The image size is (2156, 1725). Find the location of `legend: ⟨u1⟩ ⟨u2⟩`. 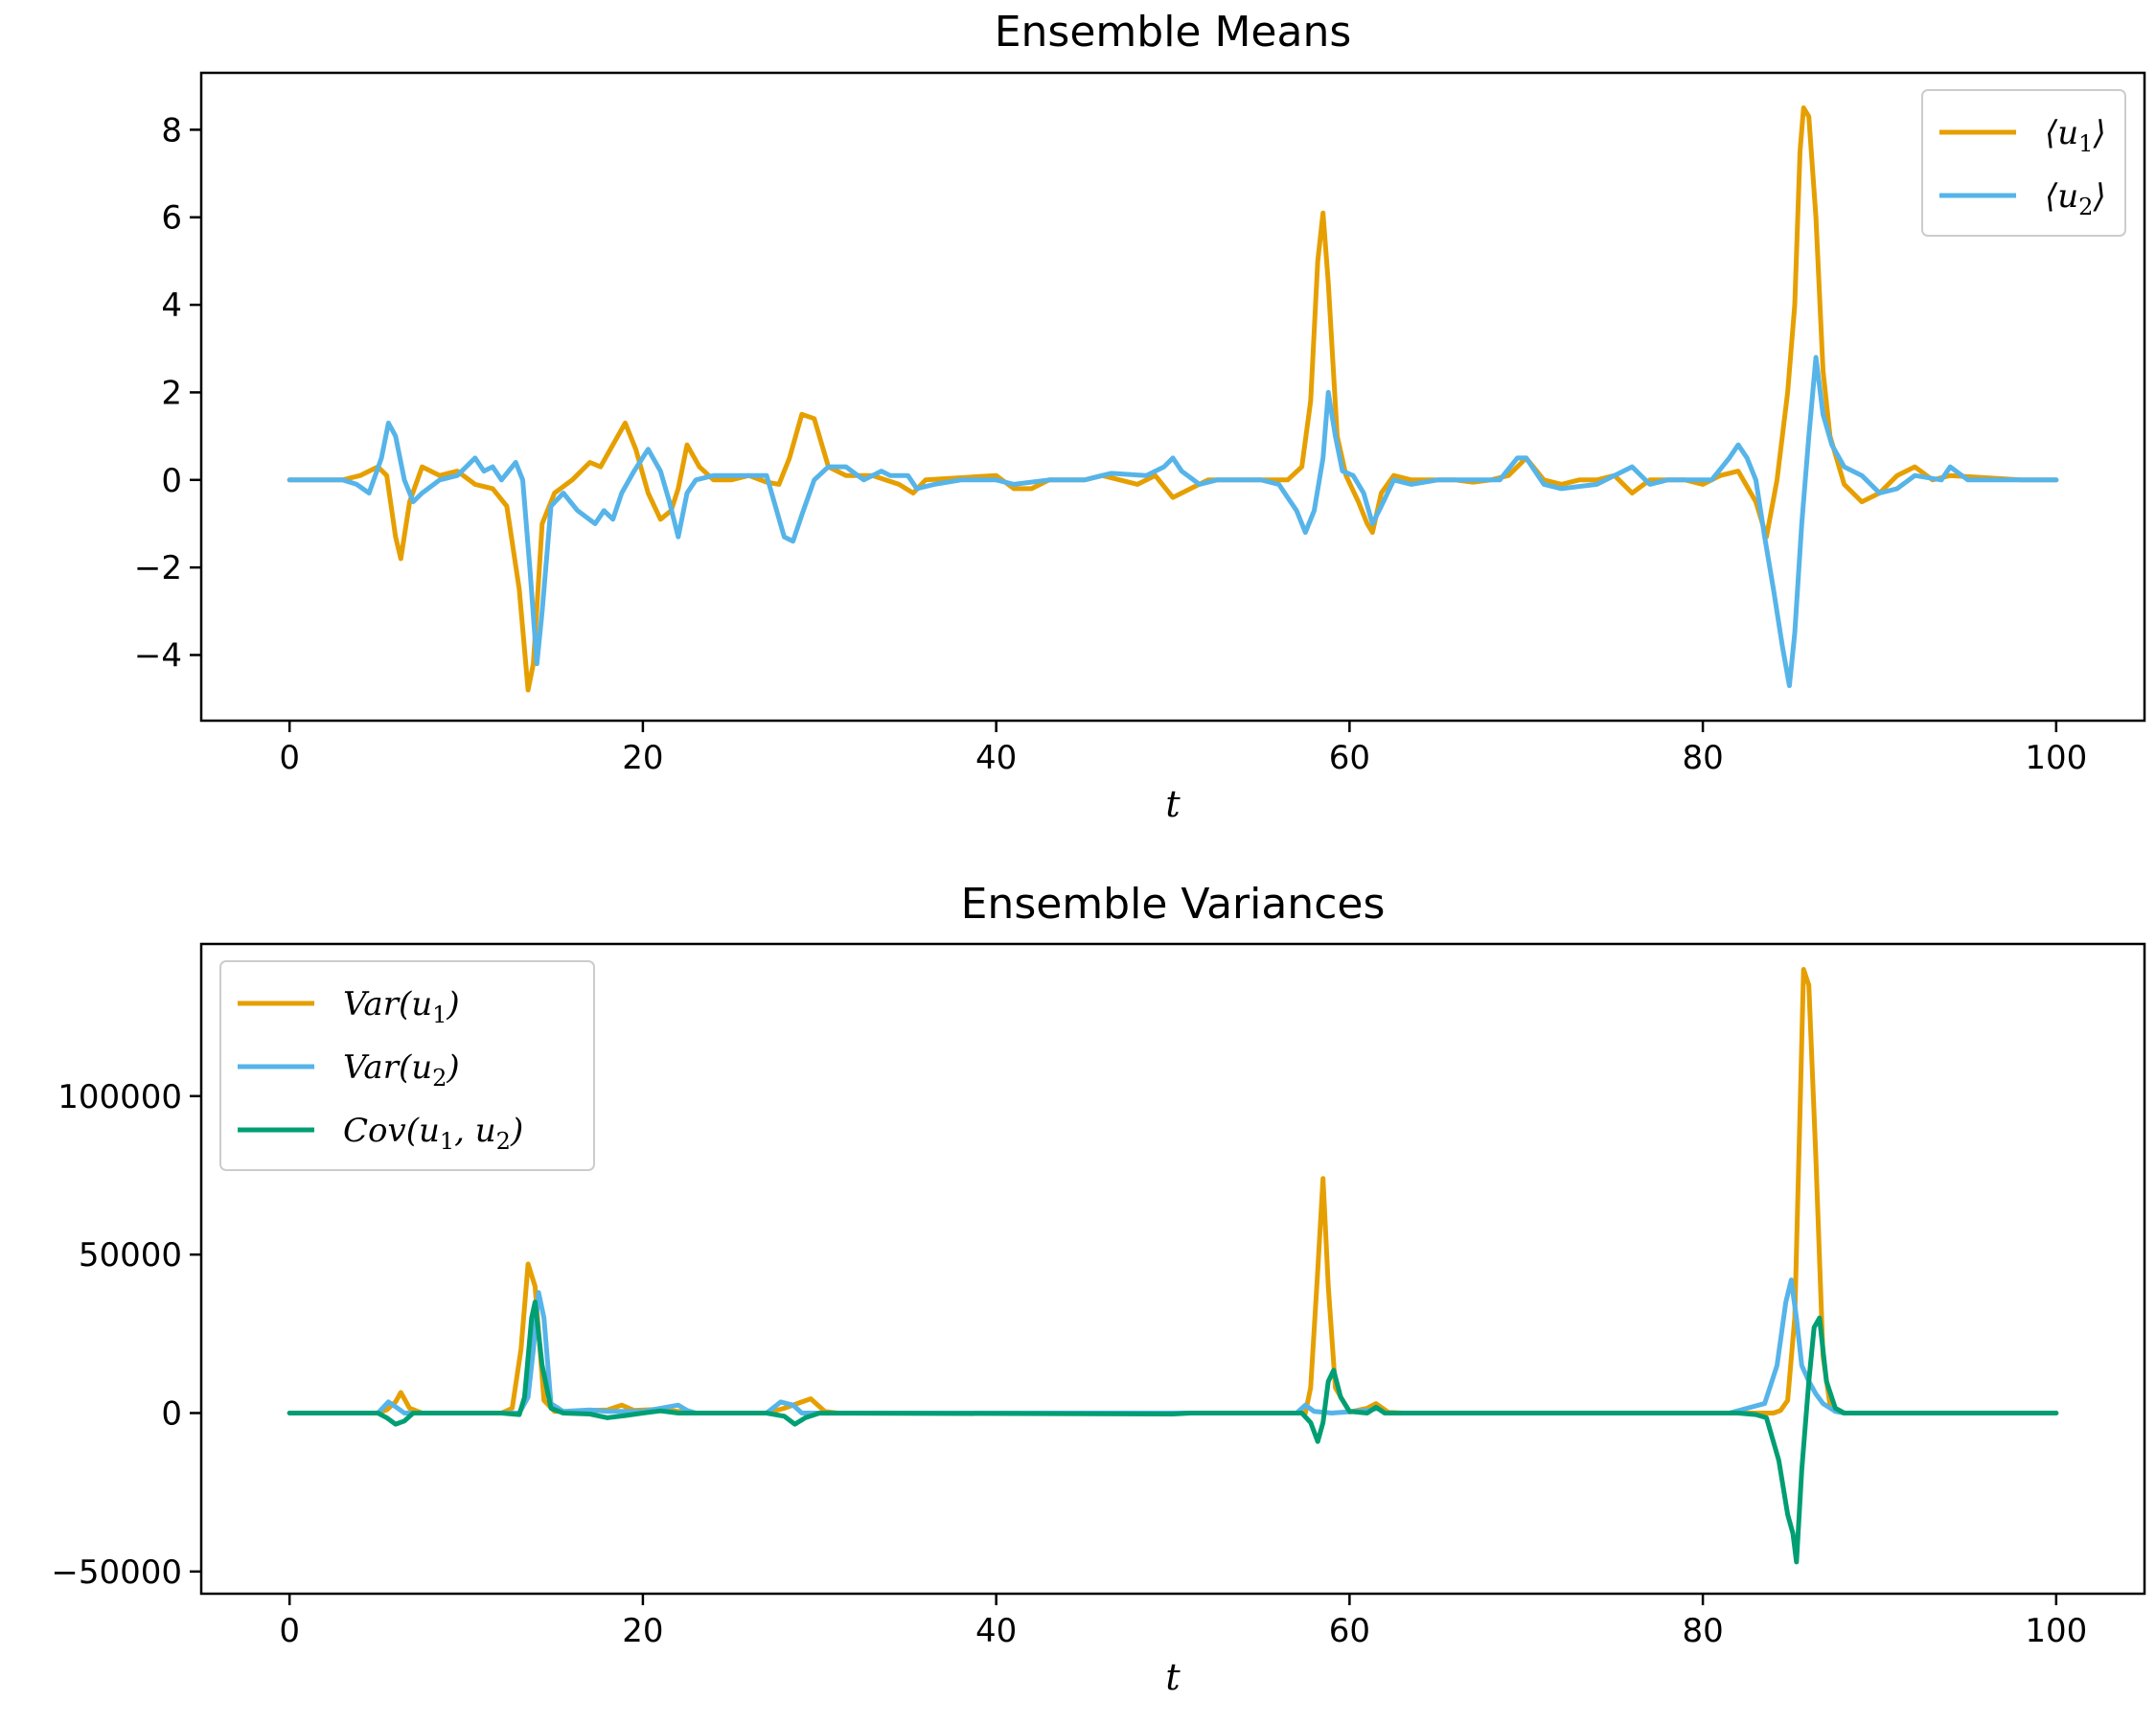

legend: ⟨u1⟩ ⟨u2⟩ is located at coordinates (2023, 163).